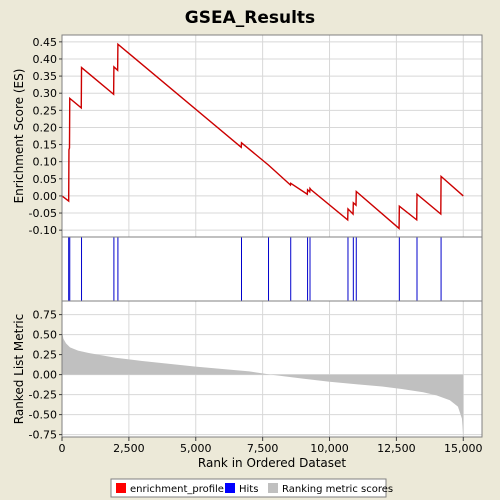 Image resolution: width=500 pixels, height=500 pixels. Describe the element at coordinates (273, 488) in the screenshot. I see `legend-swatch-ranking-metric` at that location.